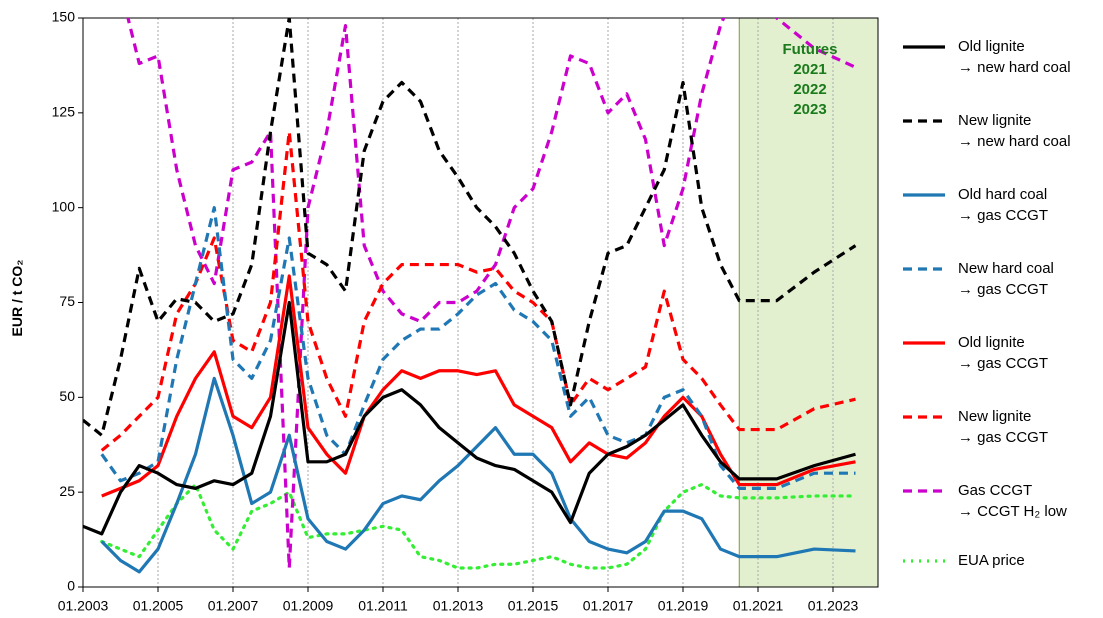  What do you see at coordinates (308, 606) in the screenshot?
I see `x-tick-label: 01.2009` at bounding box center [308, 606].